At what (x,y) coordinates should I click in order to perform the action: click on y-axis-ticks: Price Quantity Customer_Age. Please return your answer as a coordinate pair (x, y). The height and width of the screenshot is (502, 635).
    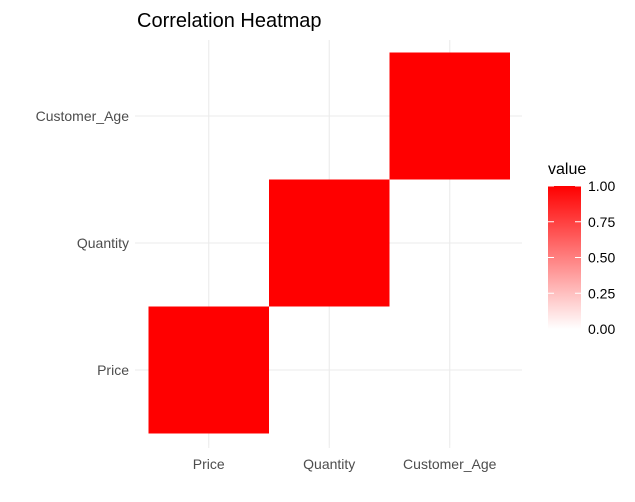
    Looking at the image, I should click on (83, 243).